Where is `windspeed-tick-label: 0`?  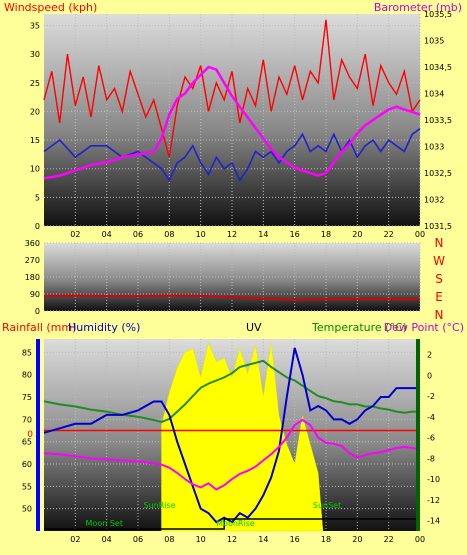 windspeed-tick-label: 0 is located at coordinates (37, 226).